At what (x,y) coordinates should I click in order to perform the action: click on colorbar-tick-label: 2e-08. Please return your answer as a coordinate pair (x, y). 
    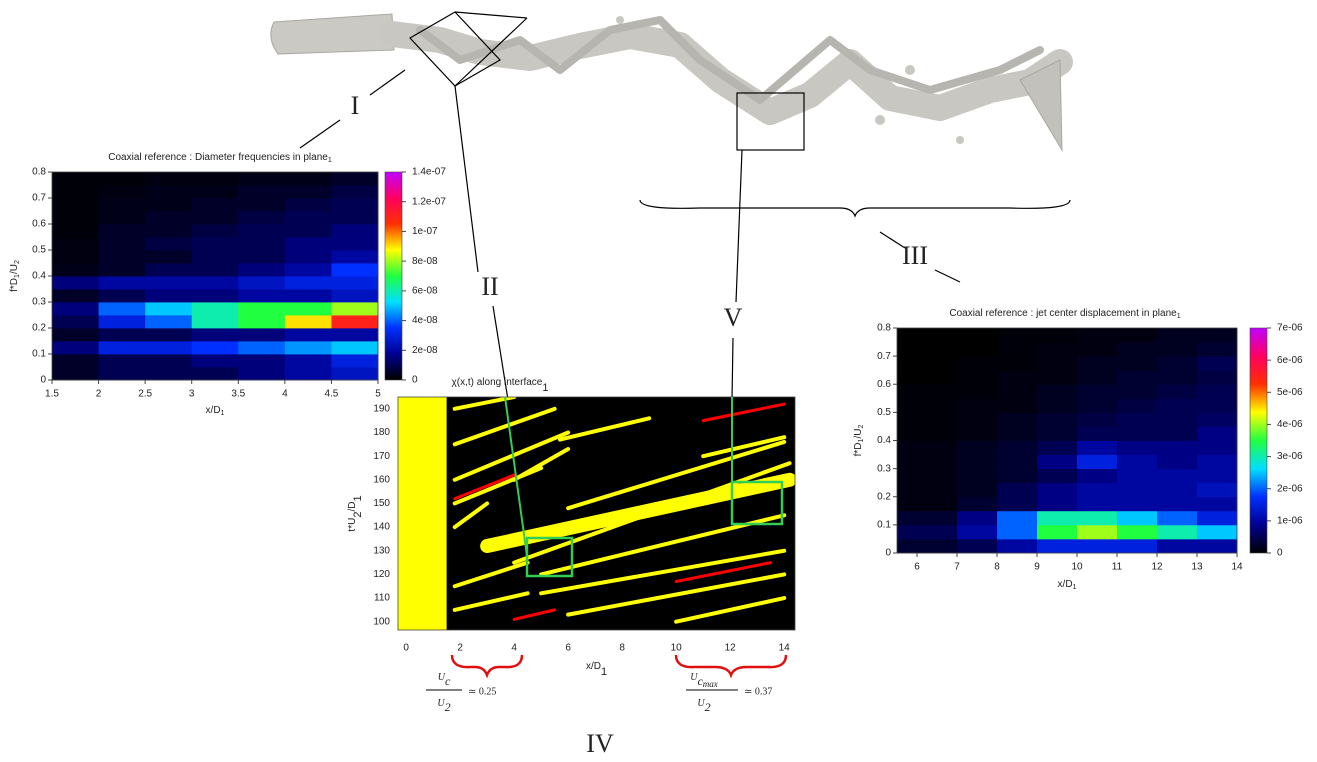
    Looking at the image, I should click on (425, 350).